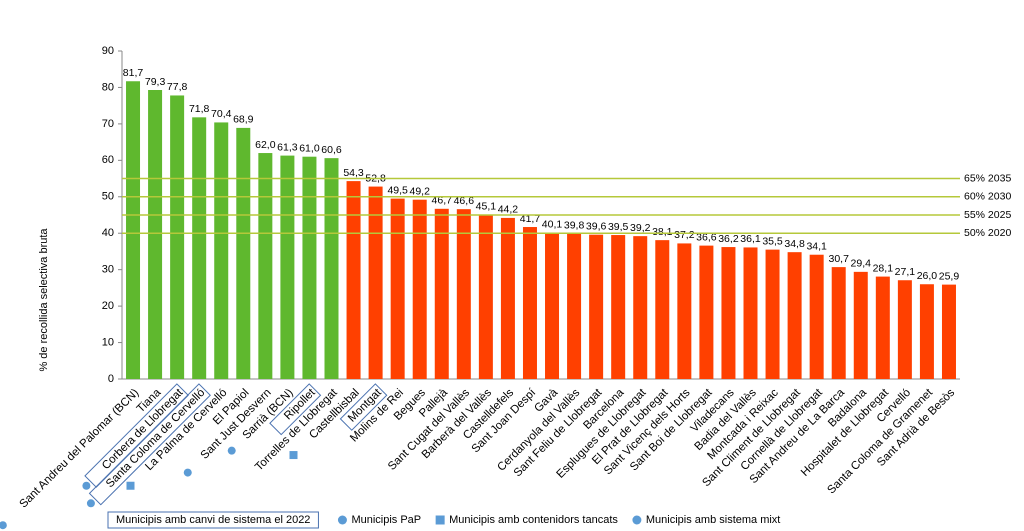 The image size is (1024, 531). I want to click on y-tick-label: 50, so click(108, 197).